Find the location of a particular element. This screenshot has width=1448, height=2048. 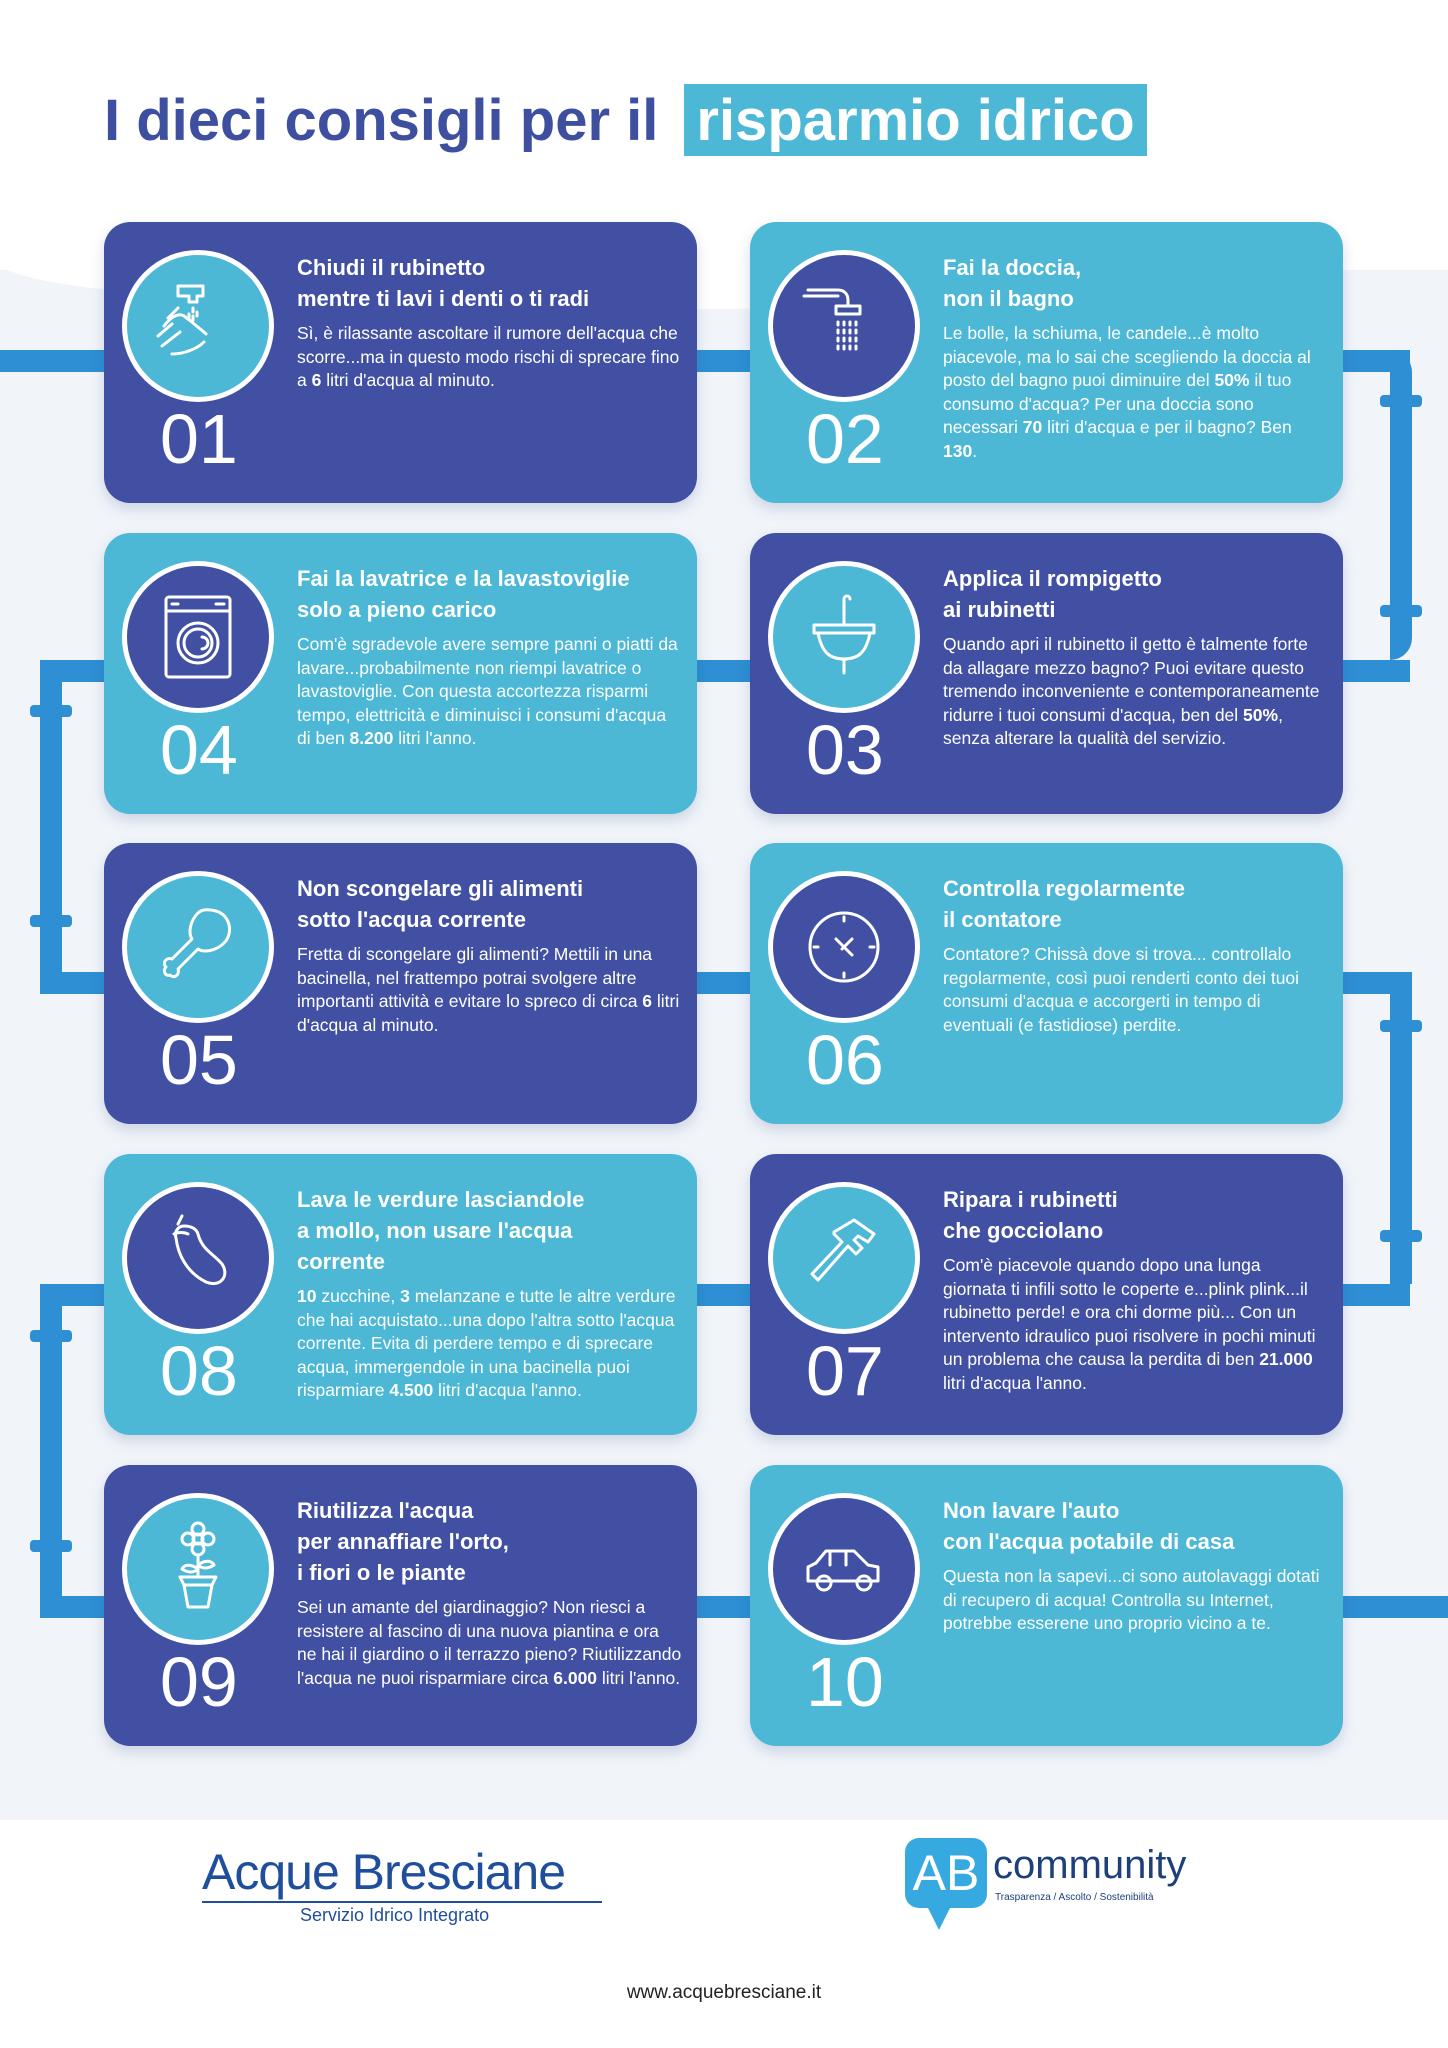

tip-number: 07 is located at coordinates (845, 1371).